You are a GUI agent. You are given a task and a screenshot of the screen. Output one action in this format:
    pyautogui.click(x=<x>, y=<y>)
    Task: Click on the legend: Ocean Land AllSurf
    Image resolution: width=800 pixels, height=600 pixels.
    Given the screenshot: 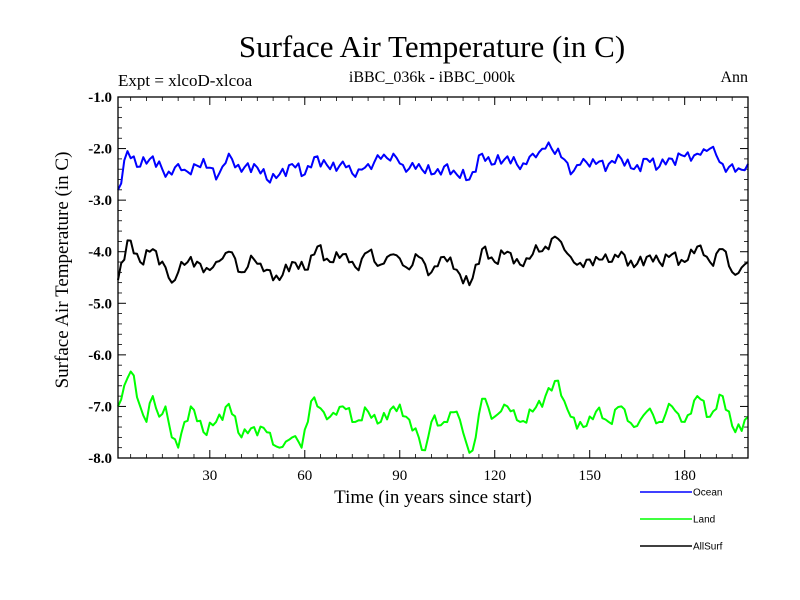 What is the action you would take?
    pyautogui.click(x=681, y=520)
    